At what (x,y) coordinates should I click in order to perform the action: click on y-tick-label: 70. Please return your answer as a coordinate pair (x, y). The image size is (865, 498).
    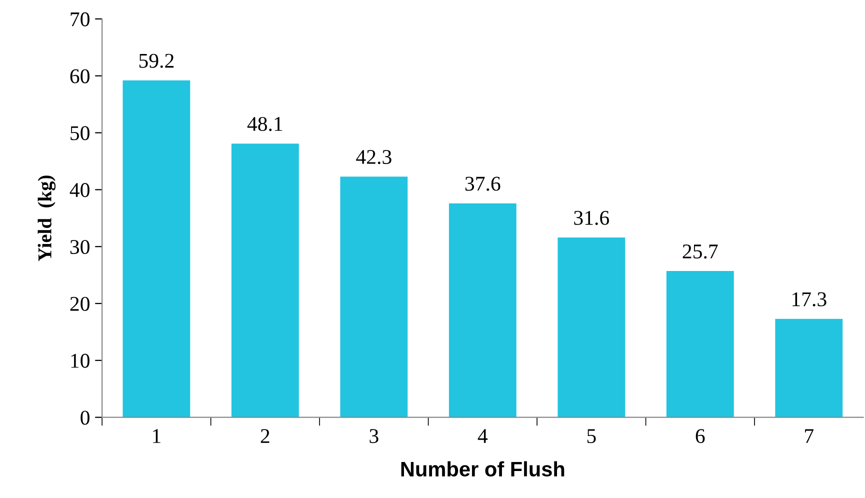
    Looking at the image, I should click on (80, 19).